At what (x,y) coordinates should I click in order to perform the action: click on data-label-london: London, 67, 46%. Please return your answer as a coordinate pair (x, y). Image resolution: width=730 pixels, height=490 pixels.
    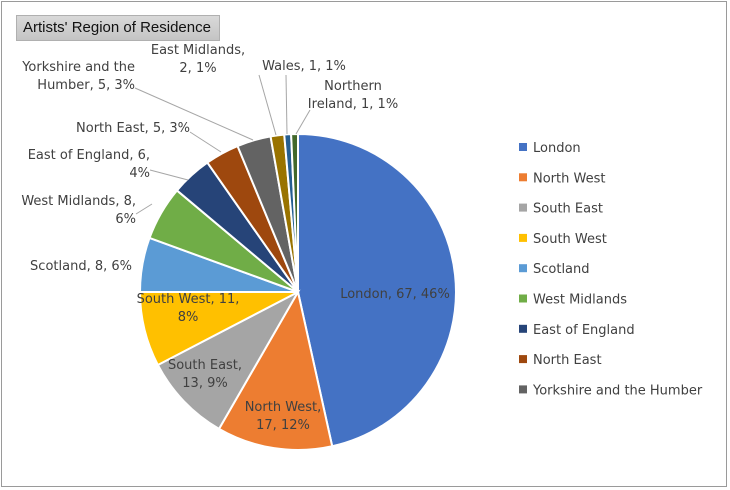
    Looking at the image, I should click on (395, 294).